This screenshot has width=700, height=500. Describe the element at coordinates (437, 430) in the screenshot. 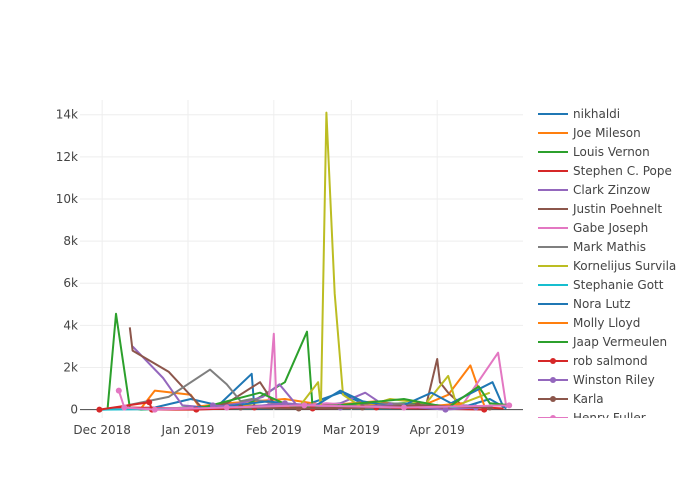

I see `x-tick-label: Apr 2019` at that location.